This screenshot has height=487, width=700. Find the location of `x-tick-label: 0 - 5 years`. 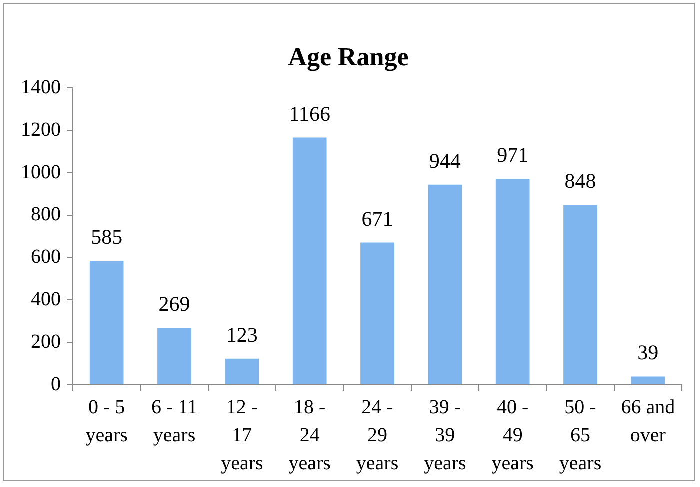

x-tick-label: 0 - 5 years is located at coordinates (107, 421).